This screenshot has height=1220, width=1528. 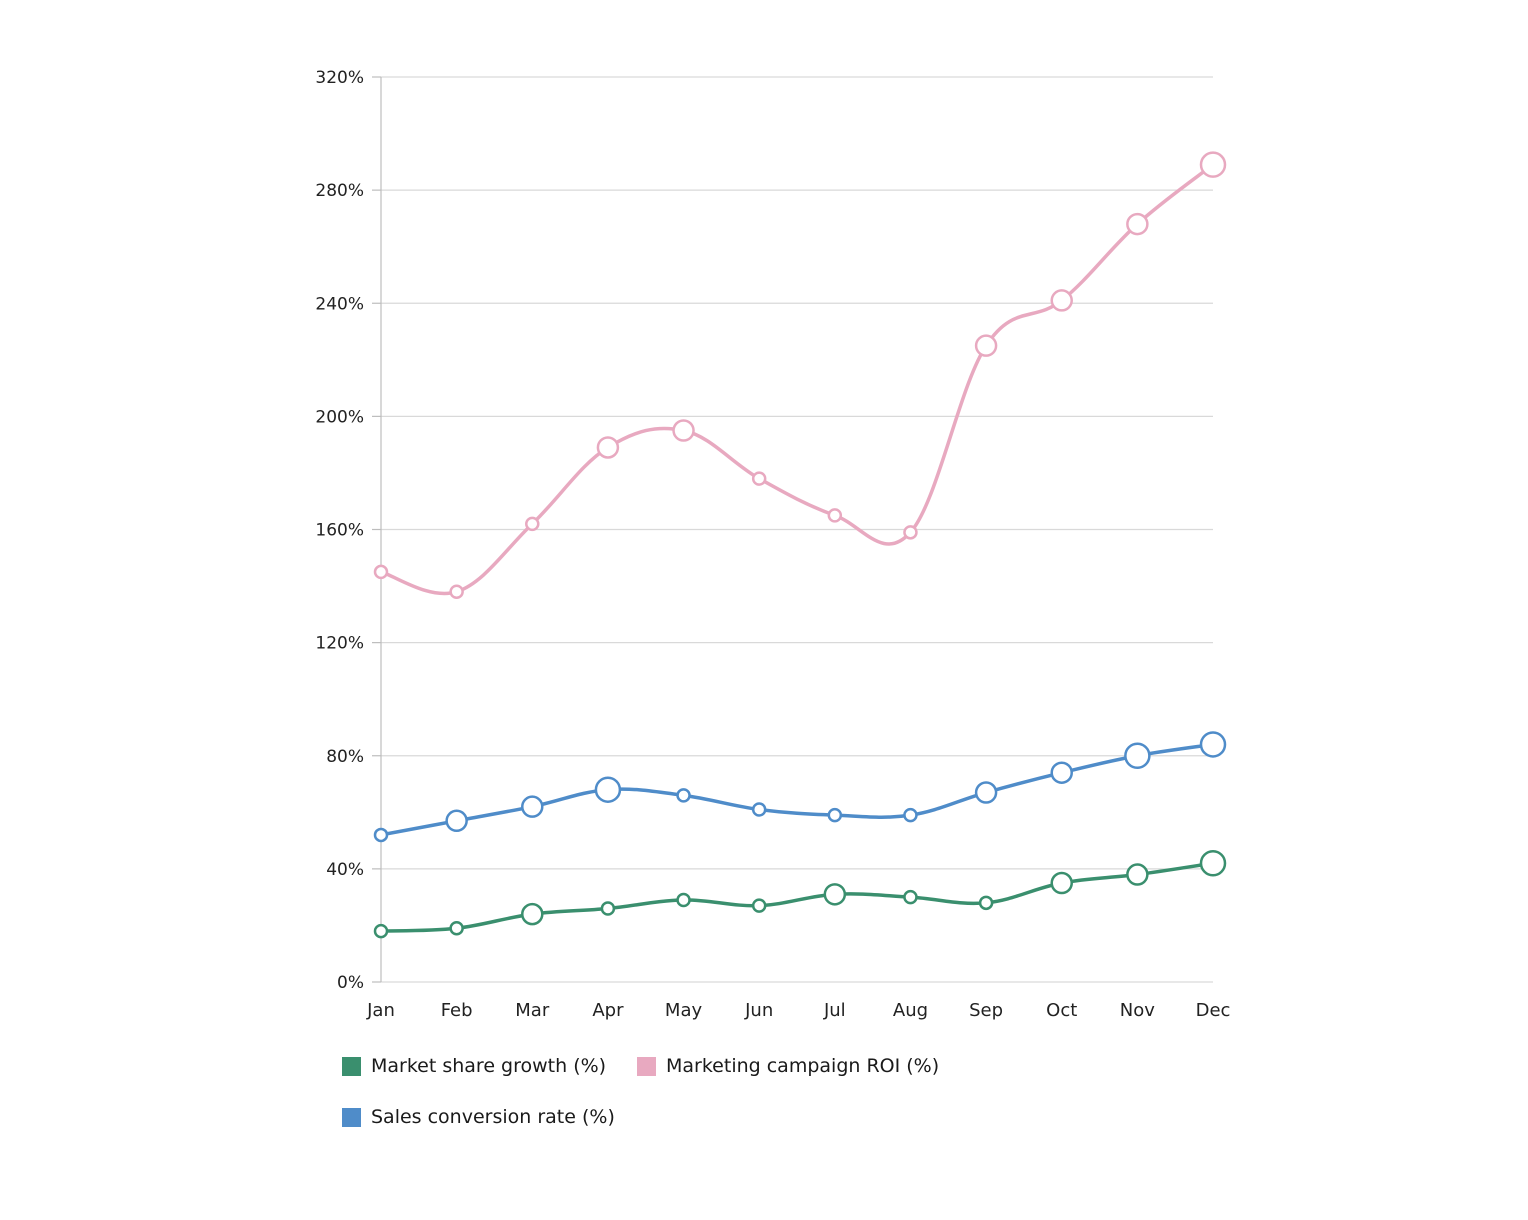 I want to click on y-tick-label: 40%, so click(x=345, y=870).